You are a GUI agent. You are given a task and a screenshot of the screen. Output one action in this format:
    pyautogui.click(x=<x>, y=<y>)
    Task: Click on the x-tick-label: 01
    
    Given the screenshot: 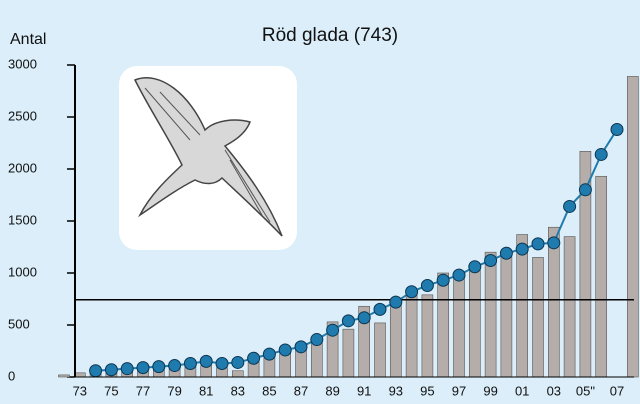 What is the action you would take?
    pyautogui.click(x=522, y=390)
    